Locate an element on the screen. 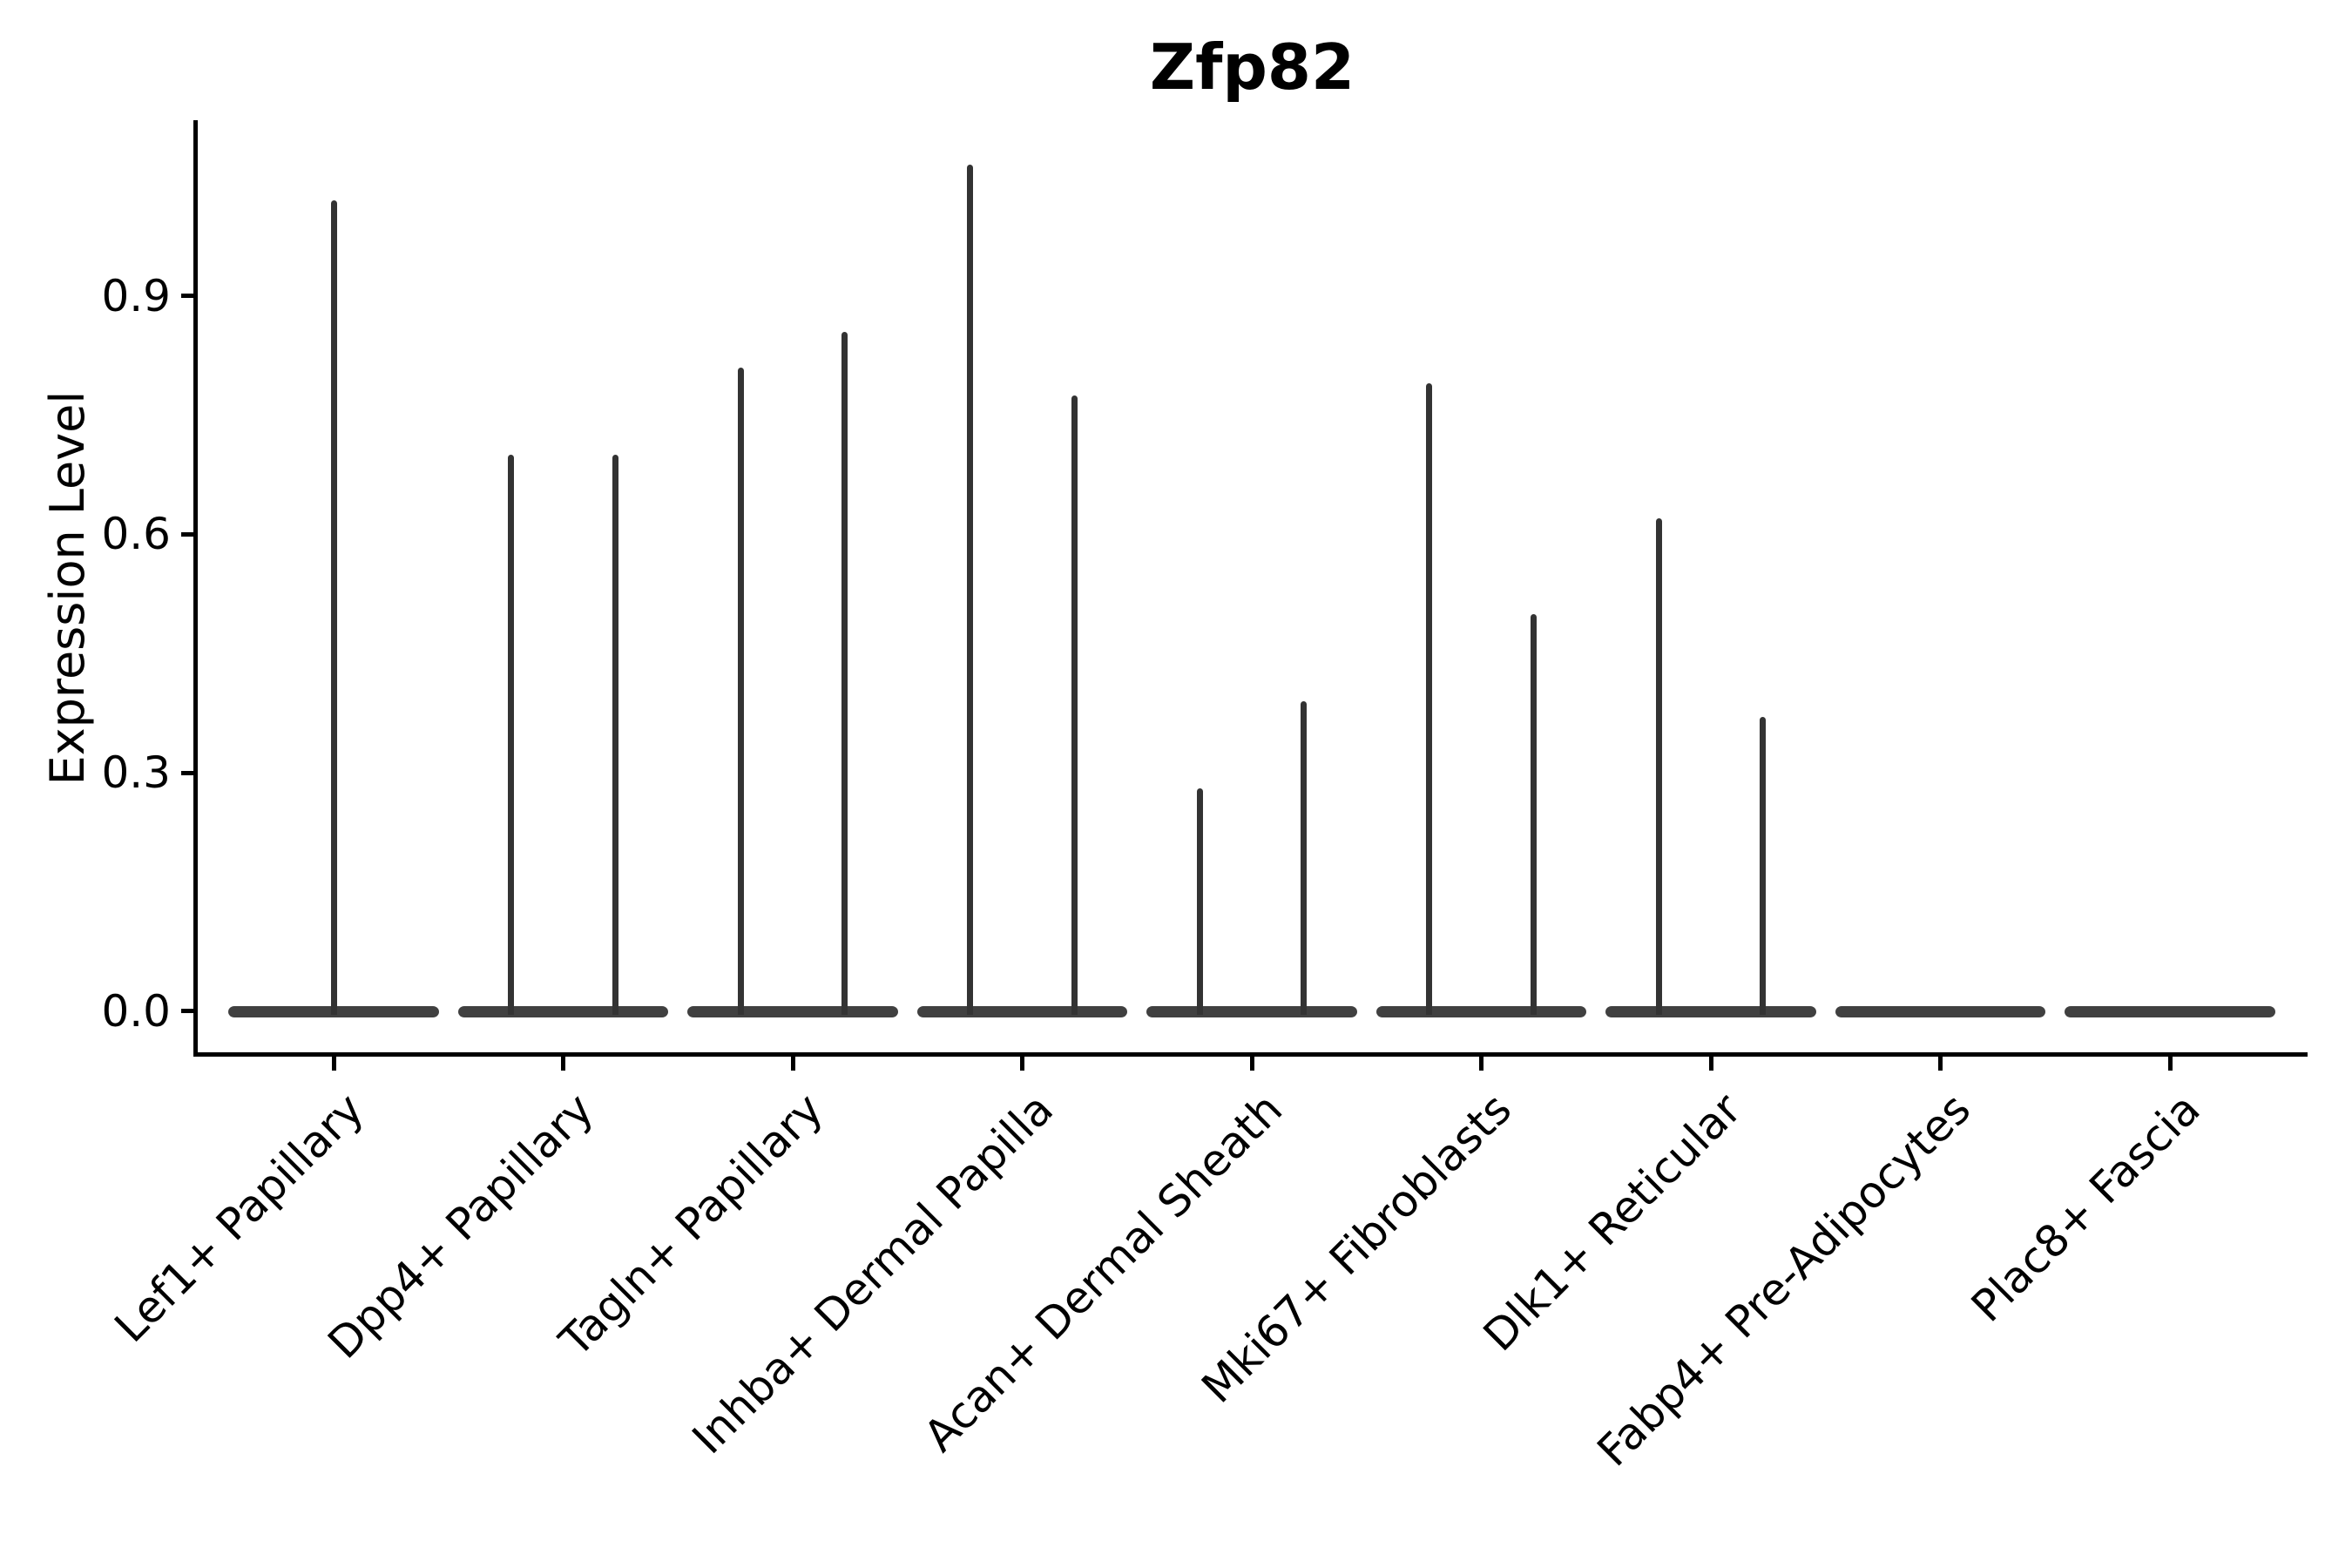 This screenshot has width=2352, height=1568. x-tick-label: Lef1+ Papillary is located at coordinates (240, 1218).